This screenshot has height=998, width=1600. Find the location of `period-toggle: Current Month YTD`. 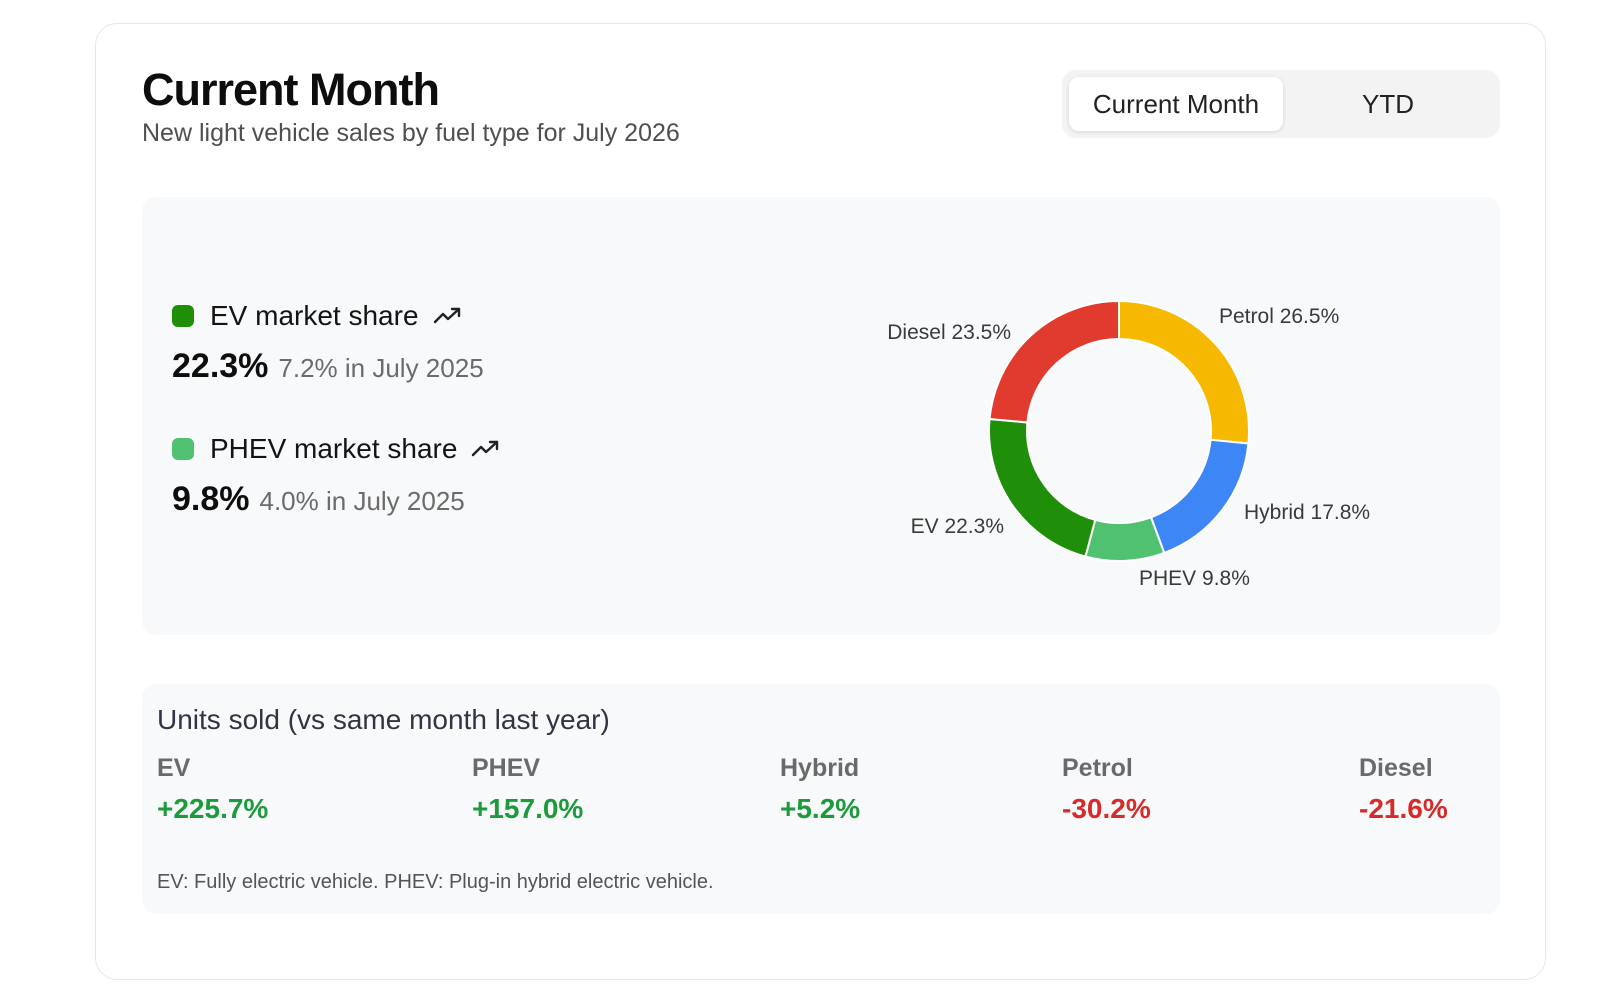

period-toggle: Current Month YTD is located at coordinates (1281, 104).